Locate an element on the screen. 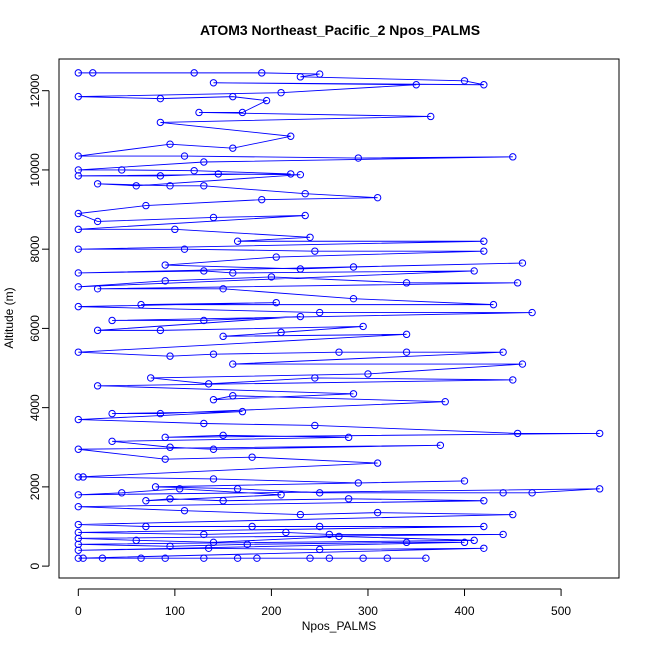  x-tick-label: 500 is located at coordinates (561, 611).